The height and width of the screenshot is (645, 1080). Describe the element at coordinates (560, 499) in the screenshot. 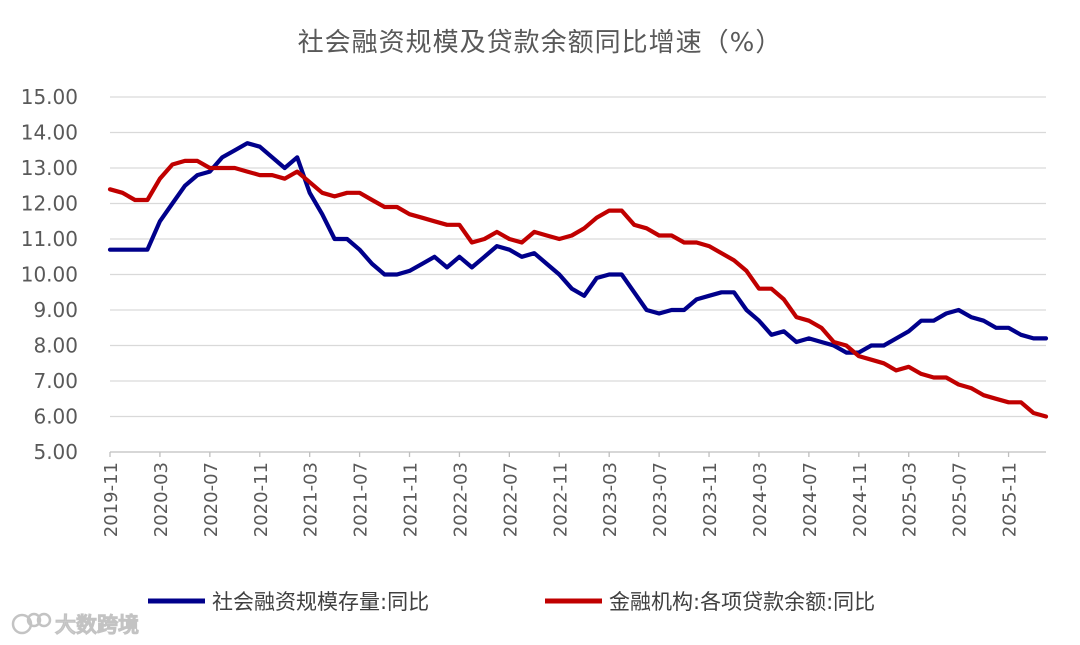

I see `x-tick-label: 2022-11` at that location.